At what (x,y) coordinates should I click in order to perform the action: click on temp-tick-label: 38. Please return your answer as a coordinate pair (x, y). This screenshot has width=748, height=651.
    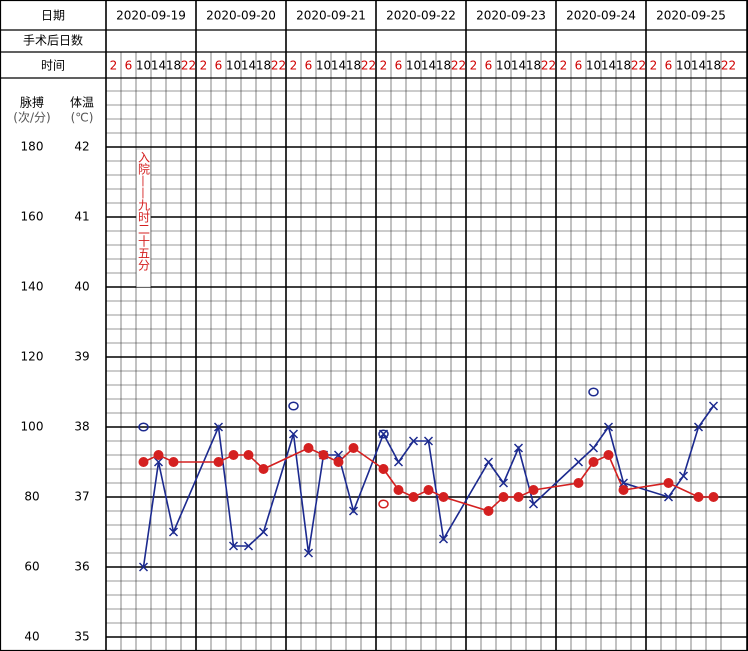
    Looking at the image, I should click on (81, 427).